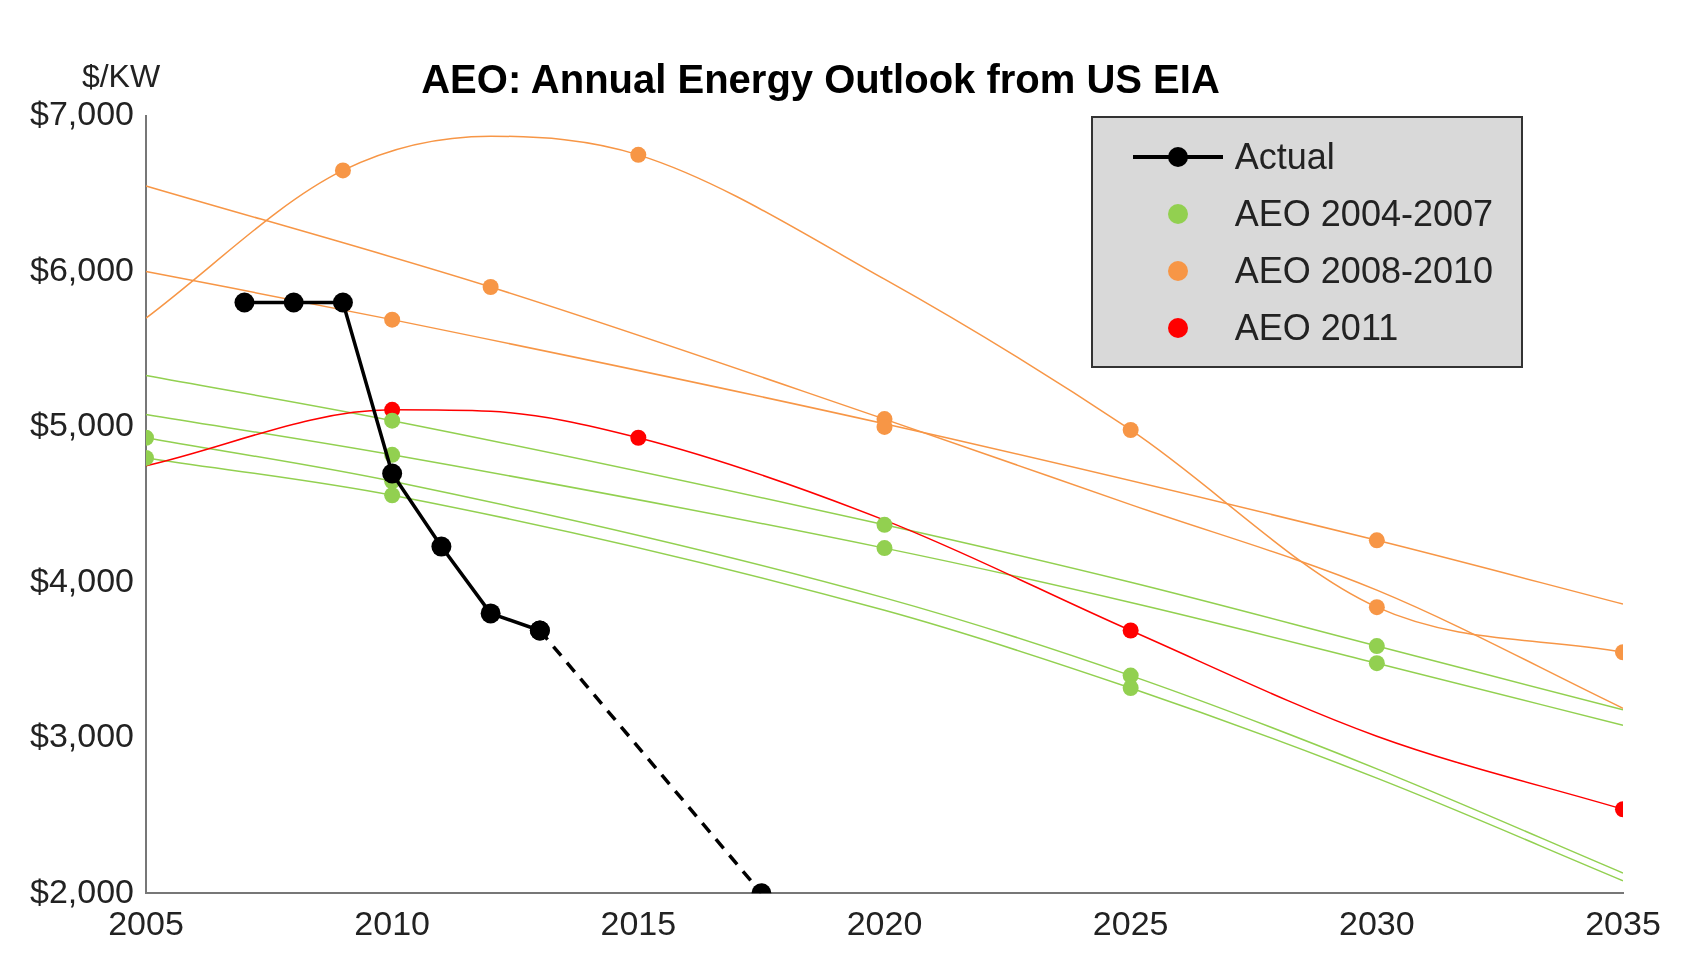 Image resolution: width=1686 pixels, height=976 pixels. I want to click on x-tick-label: 2010, so click(392, 922).